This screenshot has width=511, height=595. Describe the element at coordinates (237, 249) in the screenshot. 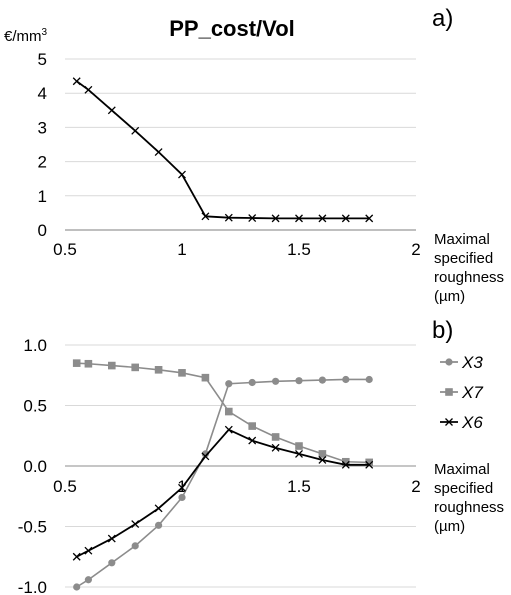

I see `x-ticks-a: 0.5 1 1.5 2` at that location.